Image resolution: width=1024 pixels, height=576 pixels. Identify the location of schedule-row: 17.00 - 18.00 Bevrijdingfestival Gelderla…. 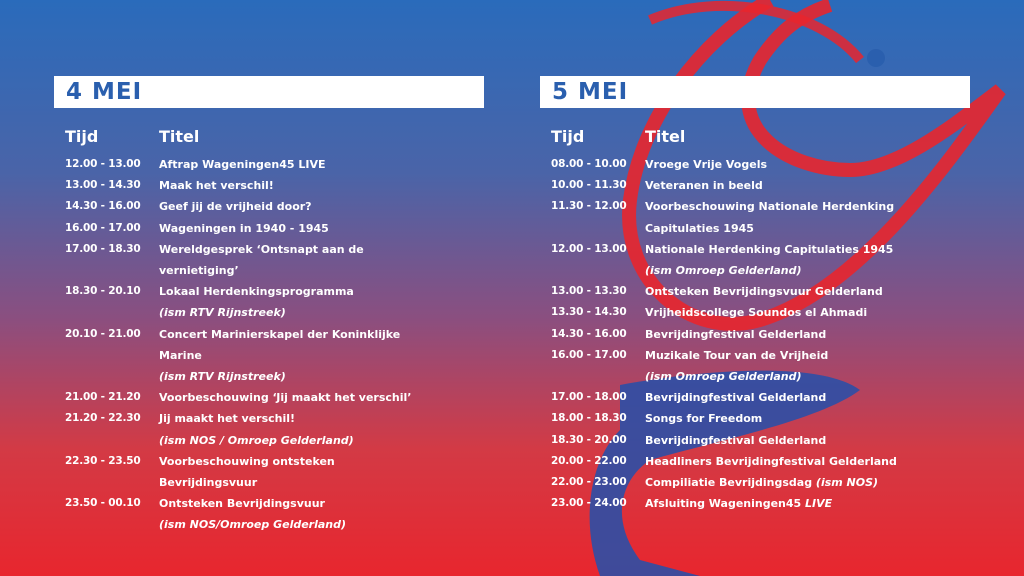
(755, 397).